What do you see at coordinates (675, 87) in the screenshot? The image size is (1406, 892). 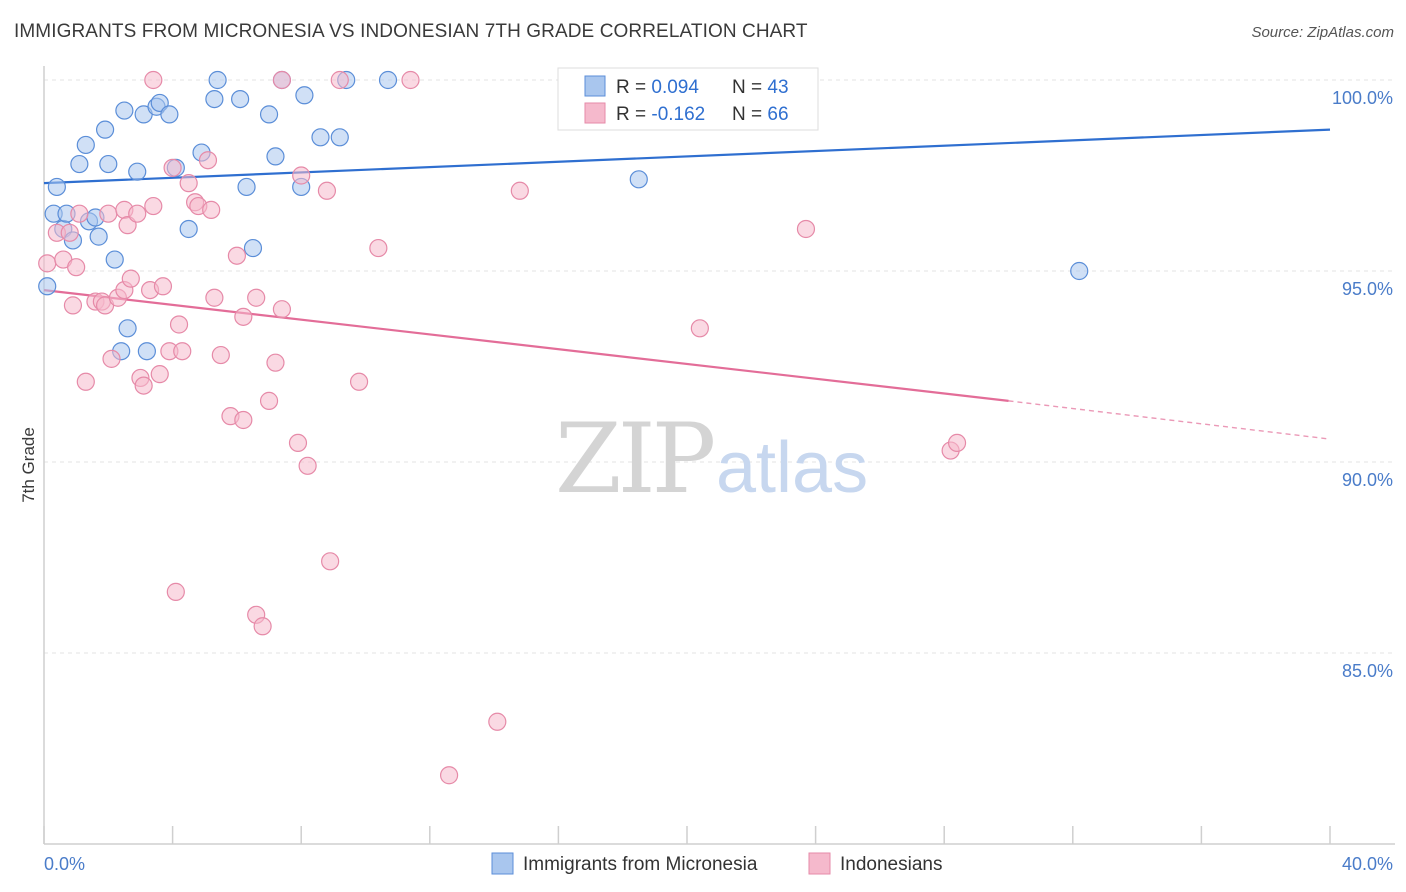 I see `legend-r-value-1: 0.094` at bounding box center [675, 87].